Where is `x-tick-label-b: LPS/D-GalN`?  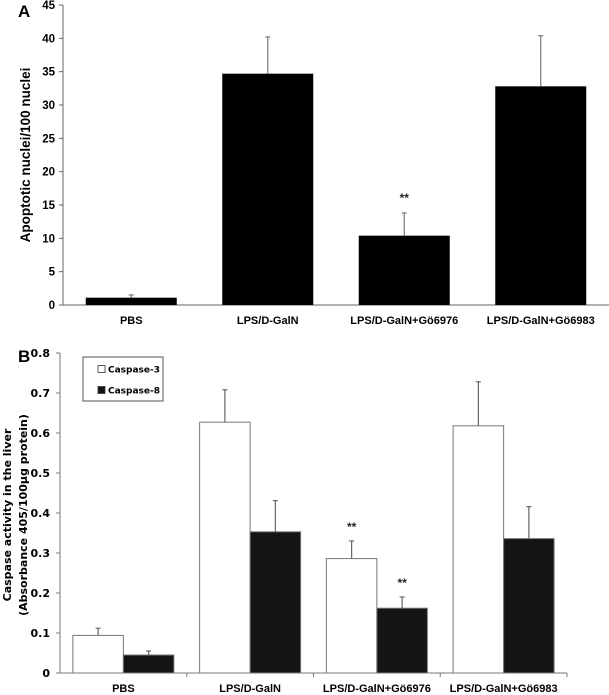
x-tick-label-b: LPS/D-GalN is located at coordinates (250, 689).